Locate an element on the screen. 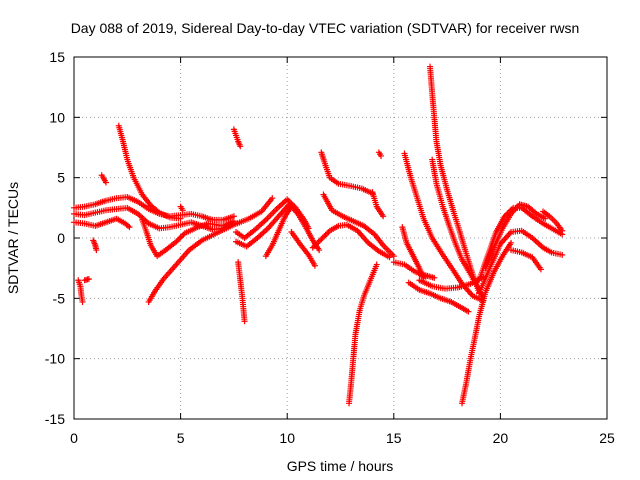  series-arc-j is located at coordinates (278, 231).